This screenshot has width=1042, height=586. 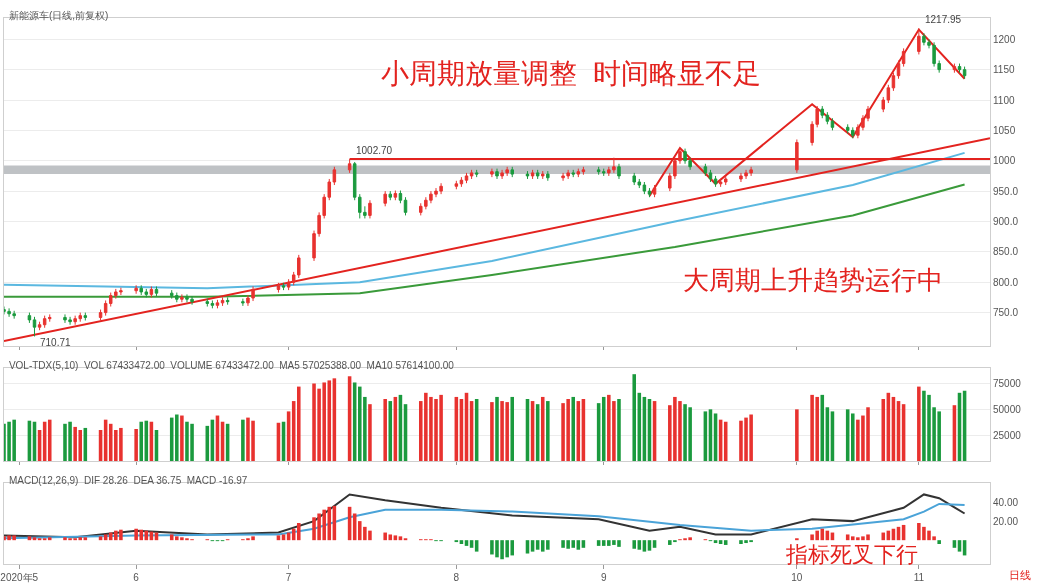 I want to click on y-tick-label: 850.0, so click(x=1006, y=252).